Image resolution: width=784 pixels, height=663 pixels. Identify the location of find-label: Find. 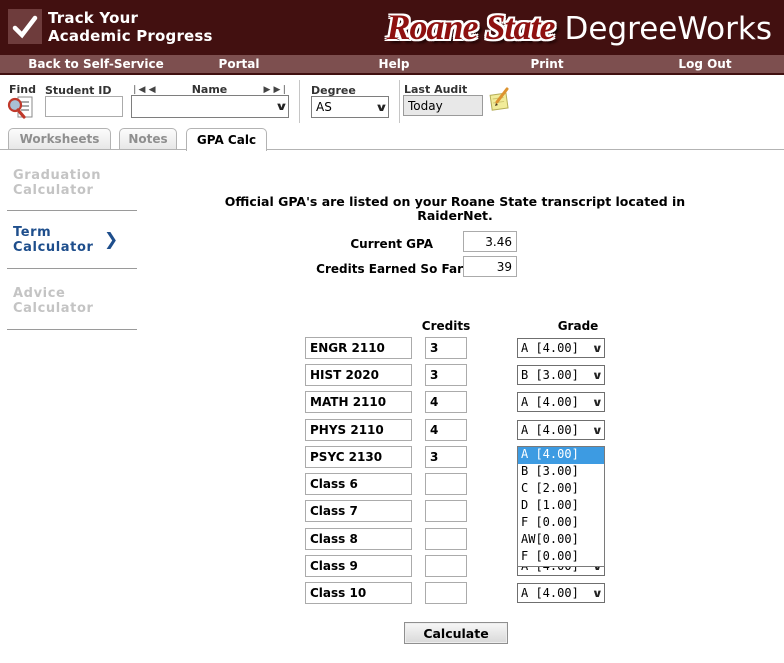
(22, 89).